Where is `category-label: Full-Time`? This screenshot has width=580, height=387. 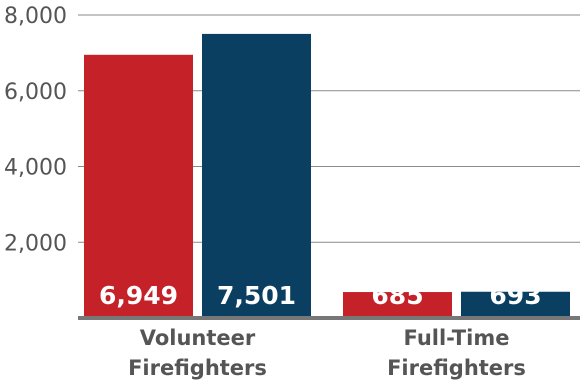 category-label: Full-Time is located at coordinates (457, 338).